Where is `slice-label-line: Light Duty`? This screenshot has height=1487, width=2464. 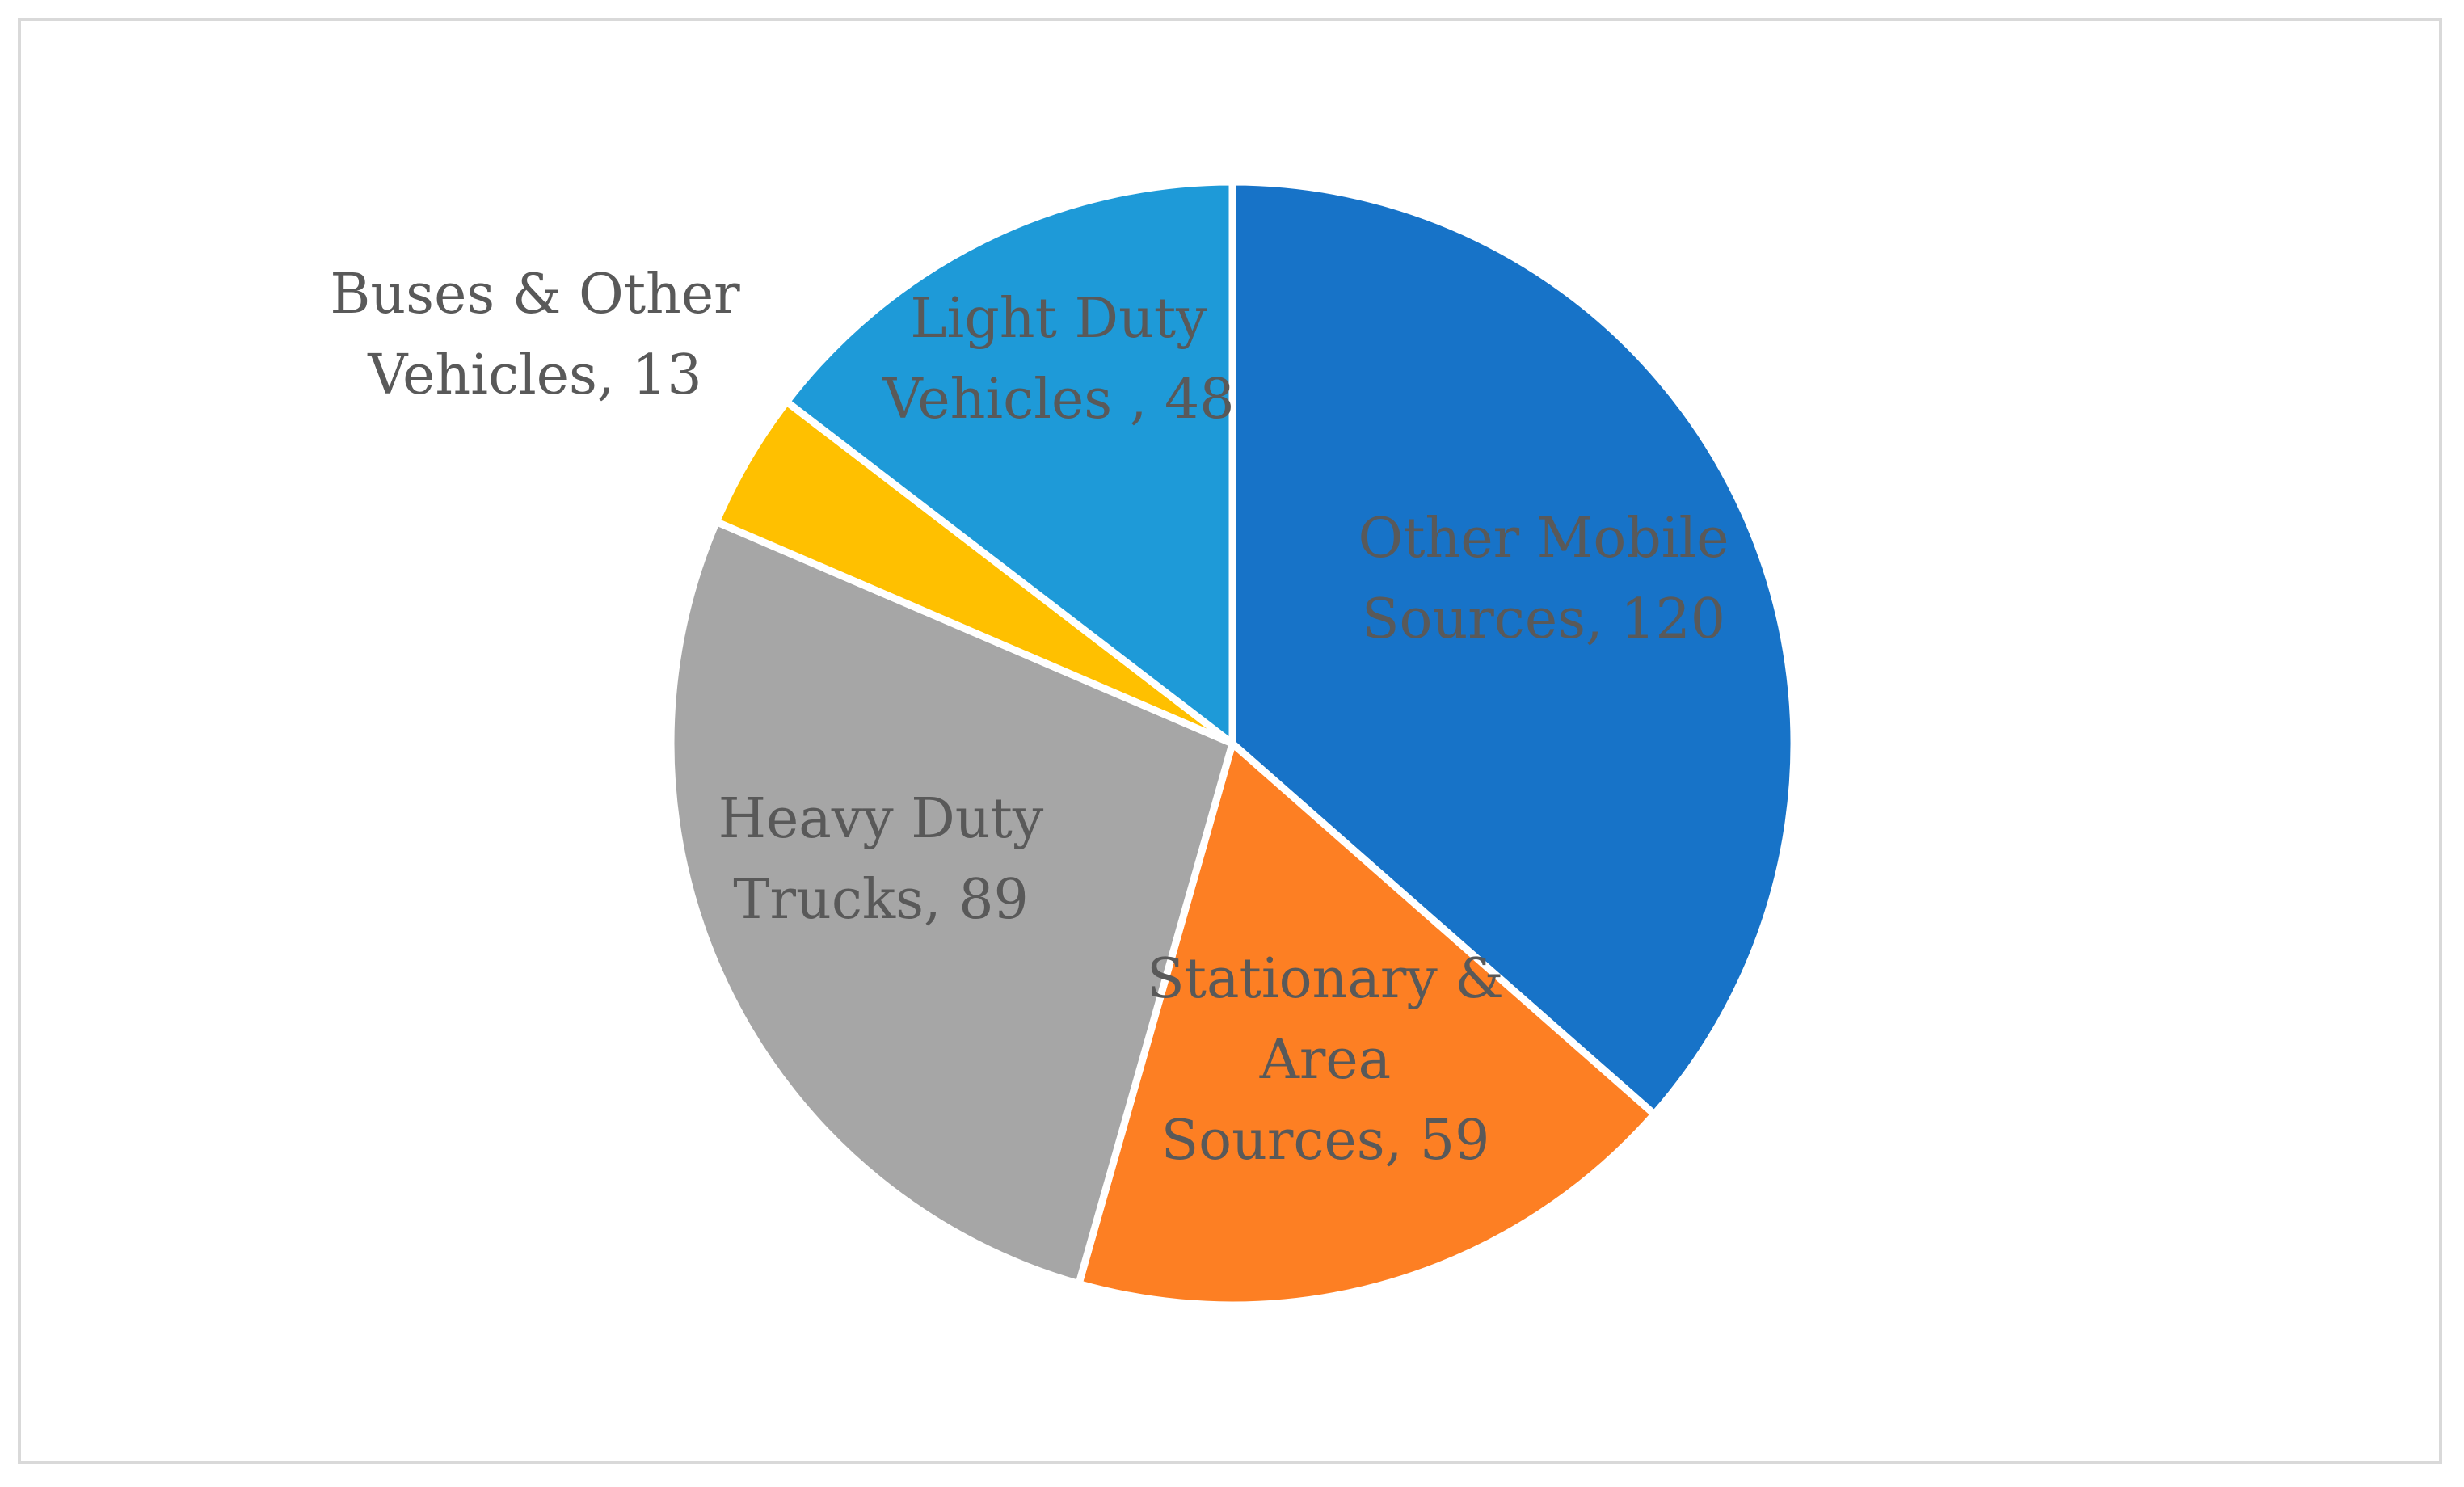 slice-label-line: Light Duty is located at coordinates (1058, 319).